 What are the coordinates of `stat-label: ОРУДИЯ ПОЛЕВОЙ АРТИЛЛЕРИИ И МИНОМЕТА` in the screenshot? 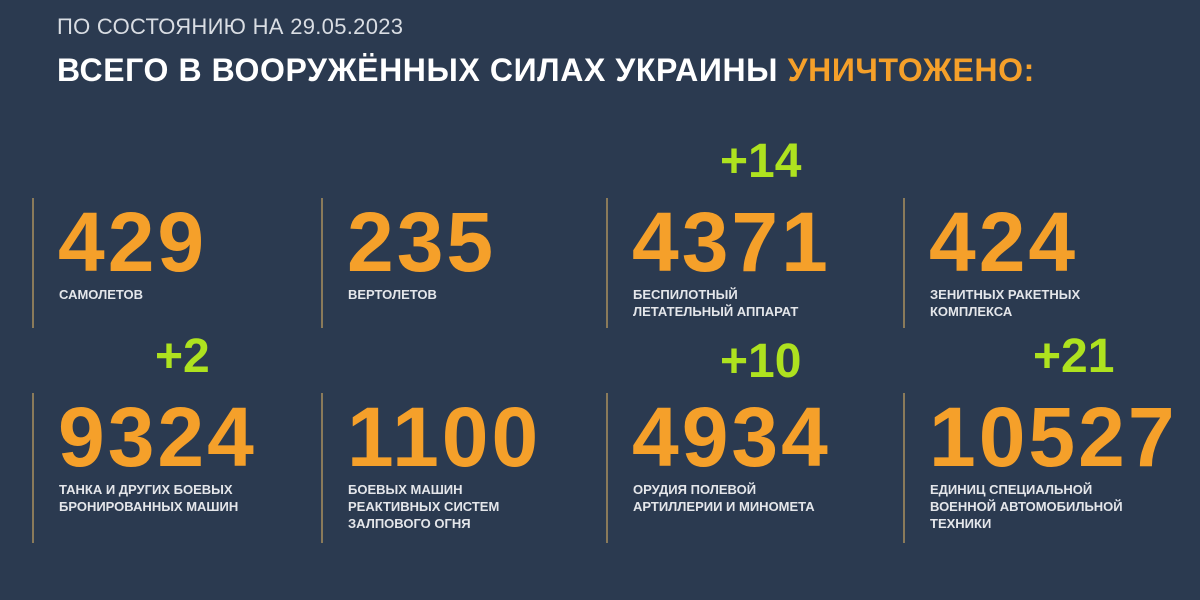 It's located at (724, 498).